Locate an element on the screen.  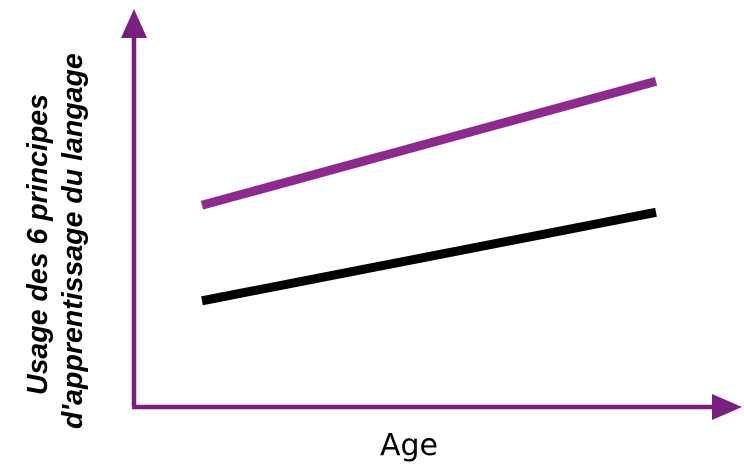
y-axis-label-line-1: Usage des 6 principes is located at coordinates (38, 244).